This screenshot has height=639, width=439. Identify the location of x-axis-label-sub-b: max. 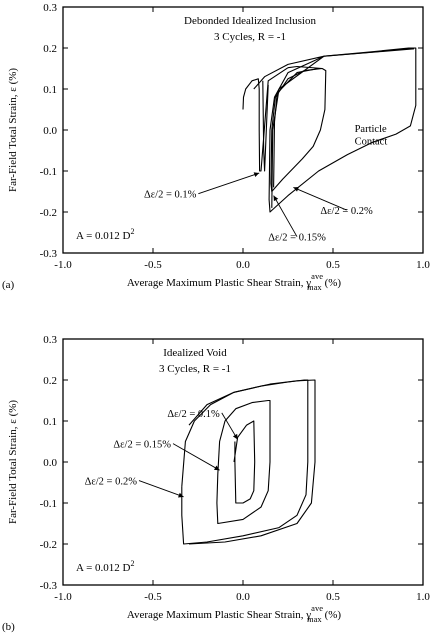
(314, 619).